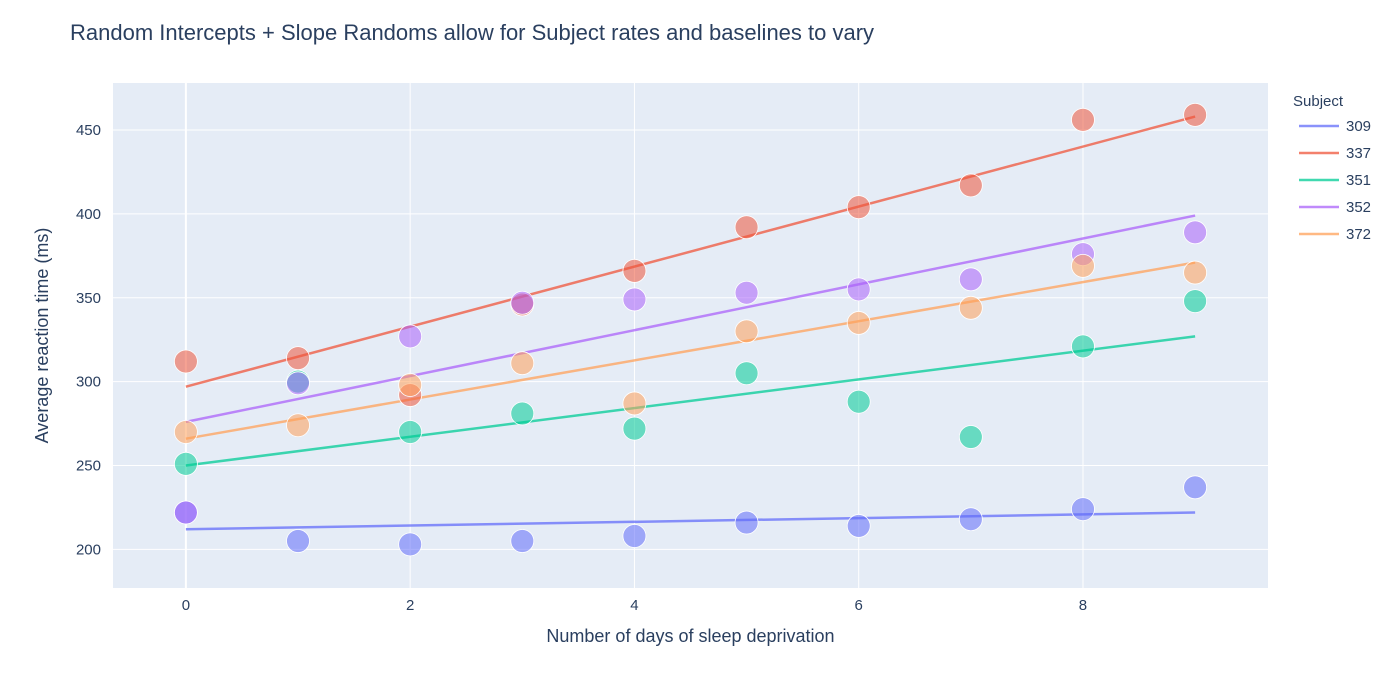 The height and width of the screenshot is (699, 1400). What do you see at coordinates (690, 636) in the screenshot?
I see `x-axis-title: Number of days of sleep deprivation` at bounding box center [690, 636].